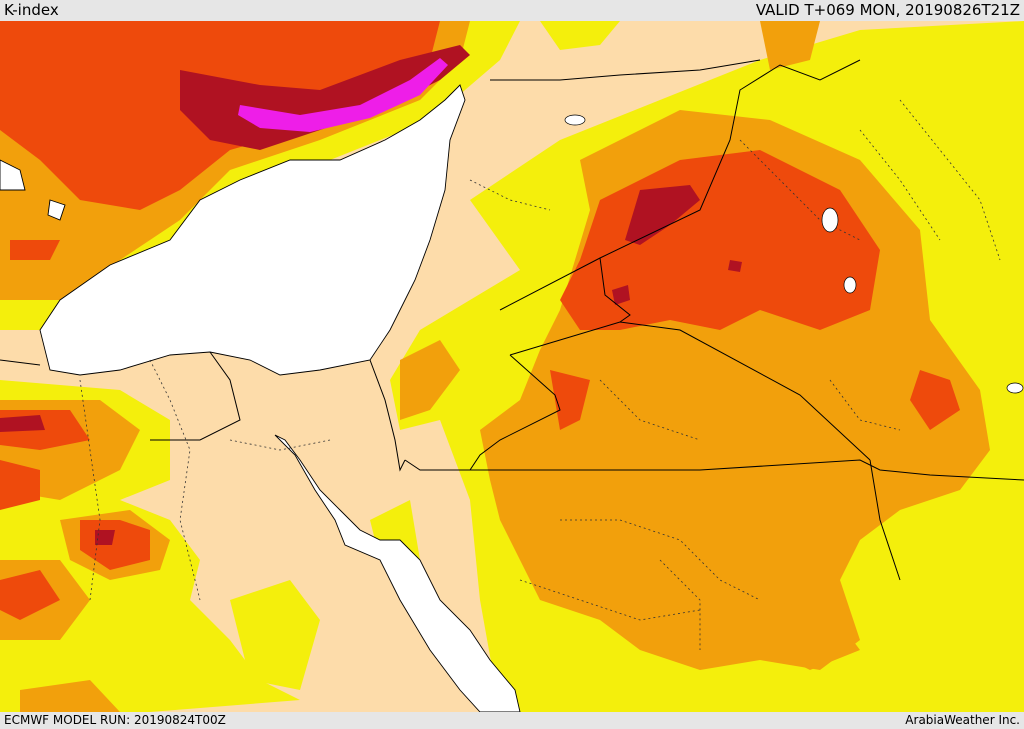 This screenshot has height=729, width=1024. Describe the element at coordinates (512, 10) in the screenshot. I see `title-bar: K-index VALID T+069 MON, 20190826T21Z` at that location.